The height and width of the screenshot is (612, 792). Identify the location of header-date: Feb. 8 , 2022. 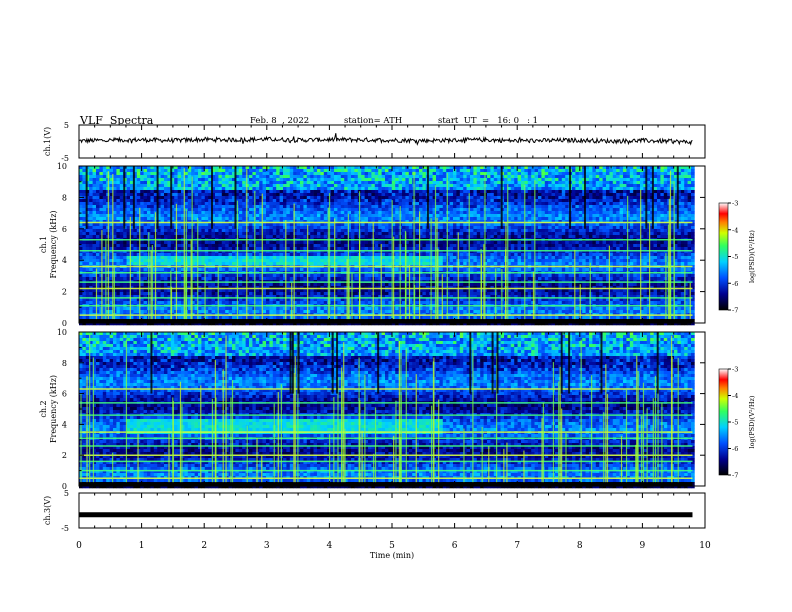
(280, 121).